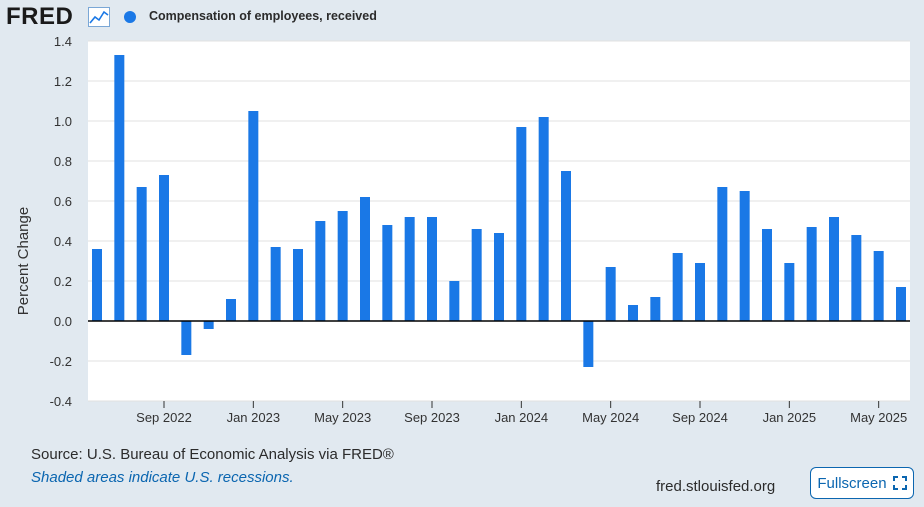 This screenshot has width=924, height=507. Describe the element at coordinates (263, 16) in the screenshot. I see `legend-series-label: Compensation of employees, received` at that location.